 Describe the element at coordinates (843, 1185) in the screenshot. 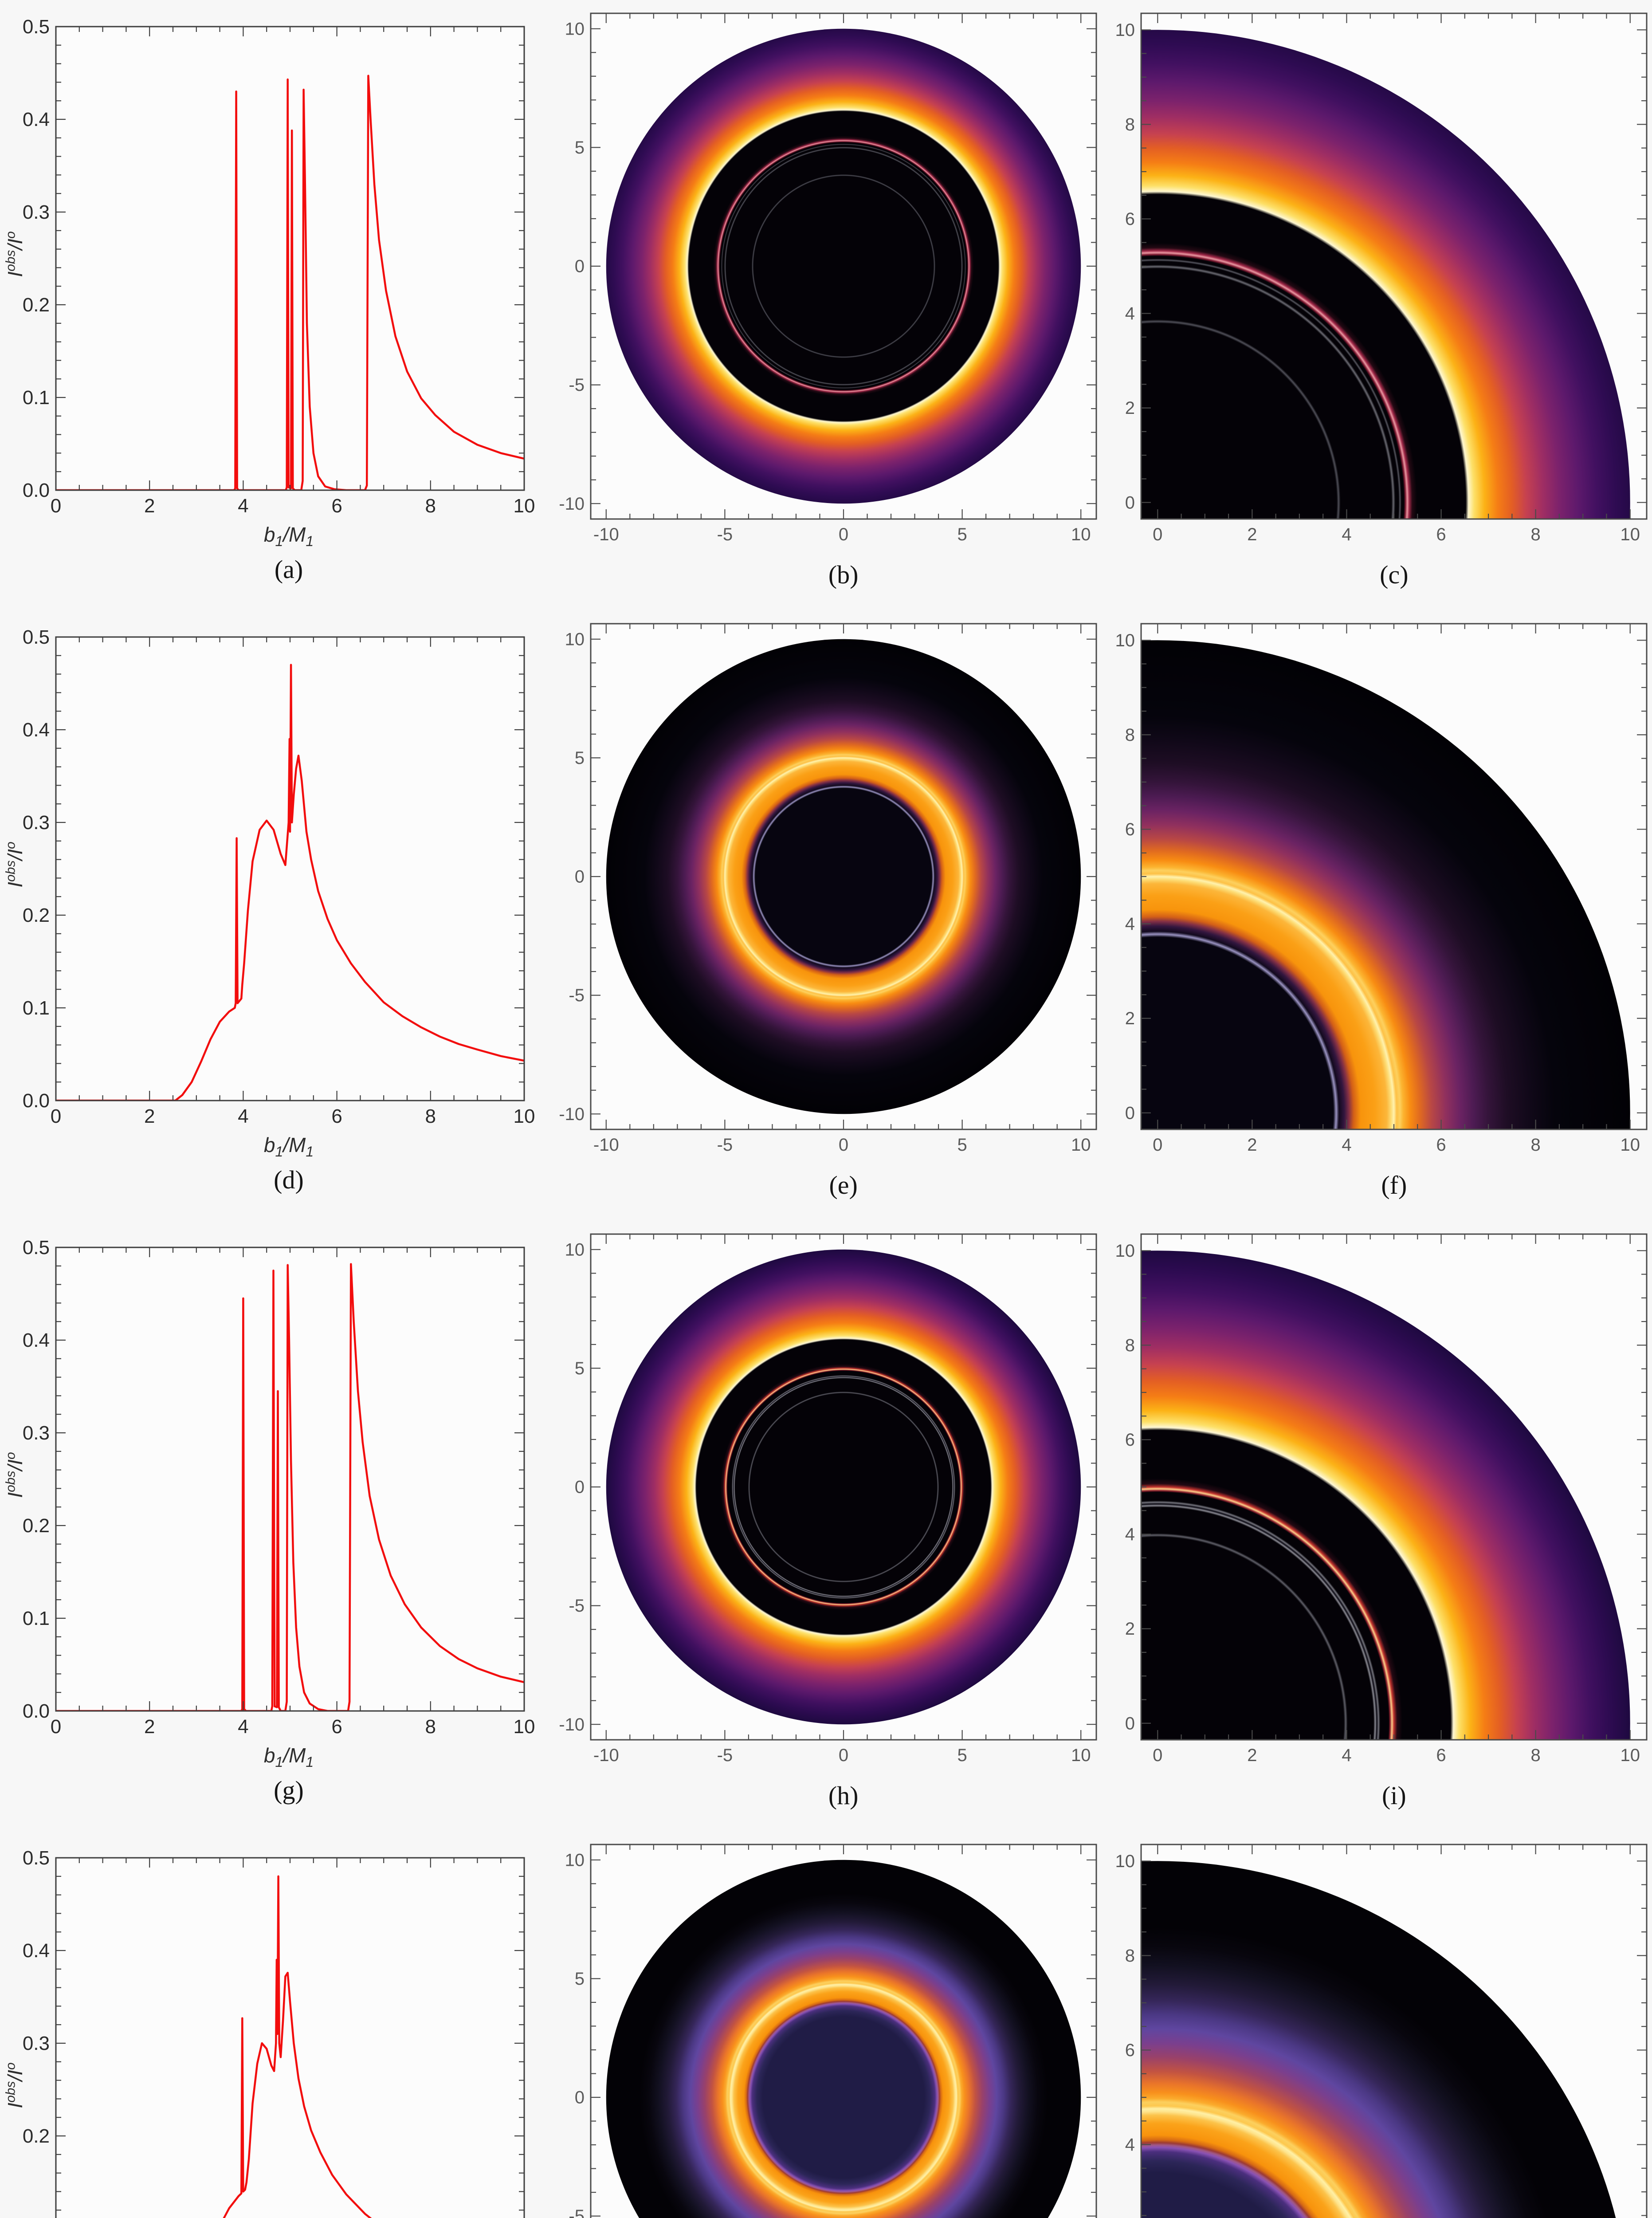

I see `panel-caption-e: (e)` at that location.